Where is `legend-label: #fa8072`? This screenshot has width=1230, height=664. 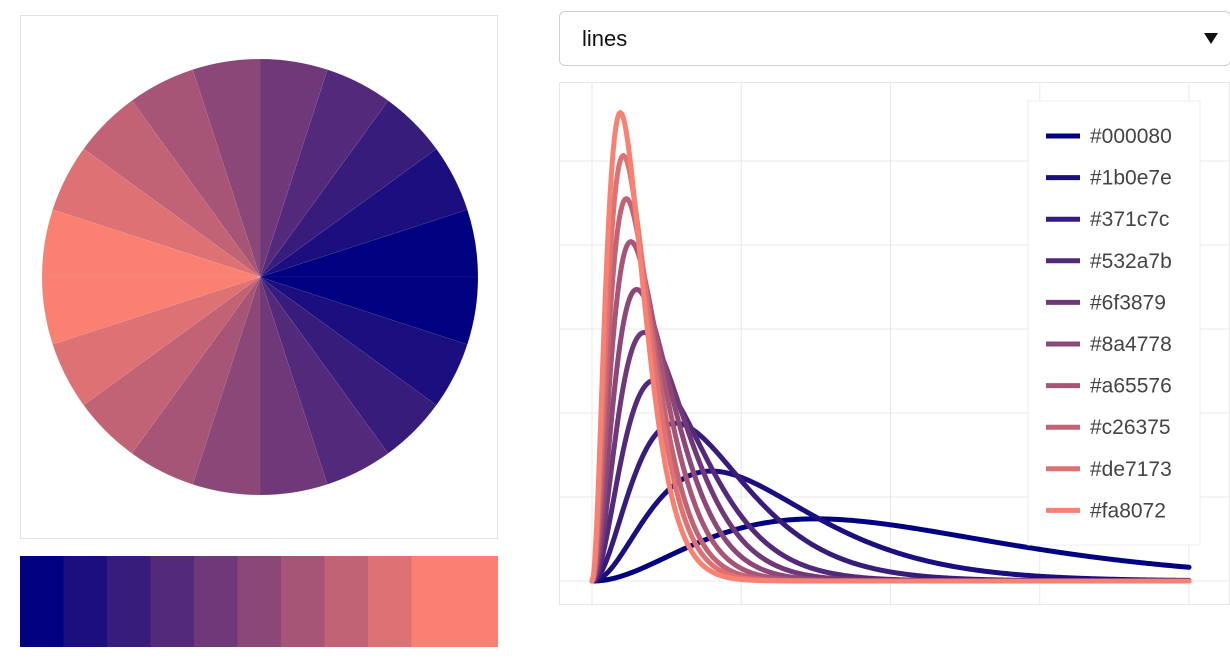
legend-label: #fa8072 is located at coordinates (1128, 510).